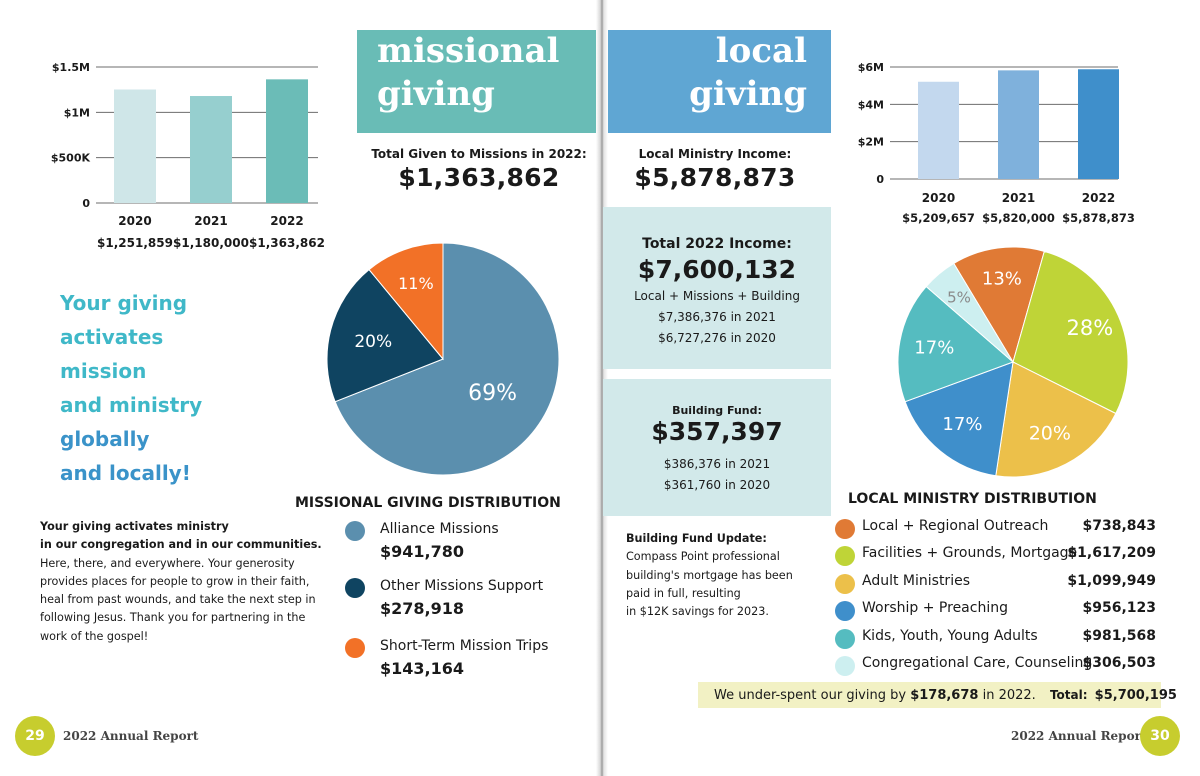 This screenshot has width=1200, height=776. Describe the element at coordinates (1160, 736) in the screenshot. I see `page-number-right: 30` at that location.